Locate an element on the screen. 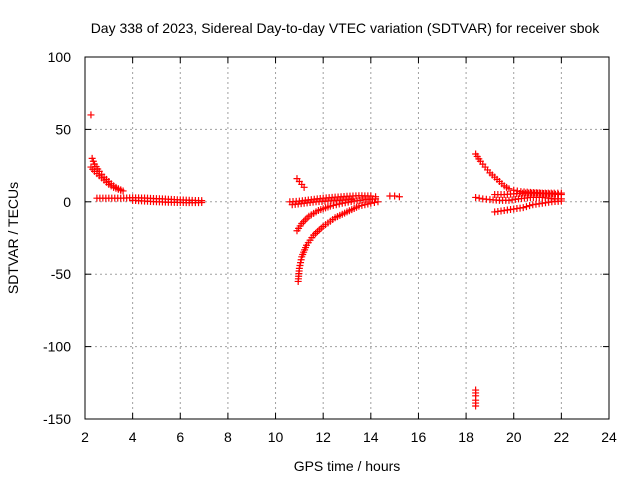  x-tick-label: 16 is located at coordinates (419, 437).